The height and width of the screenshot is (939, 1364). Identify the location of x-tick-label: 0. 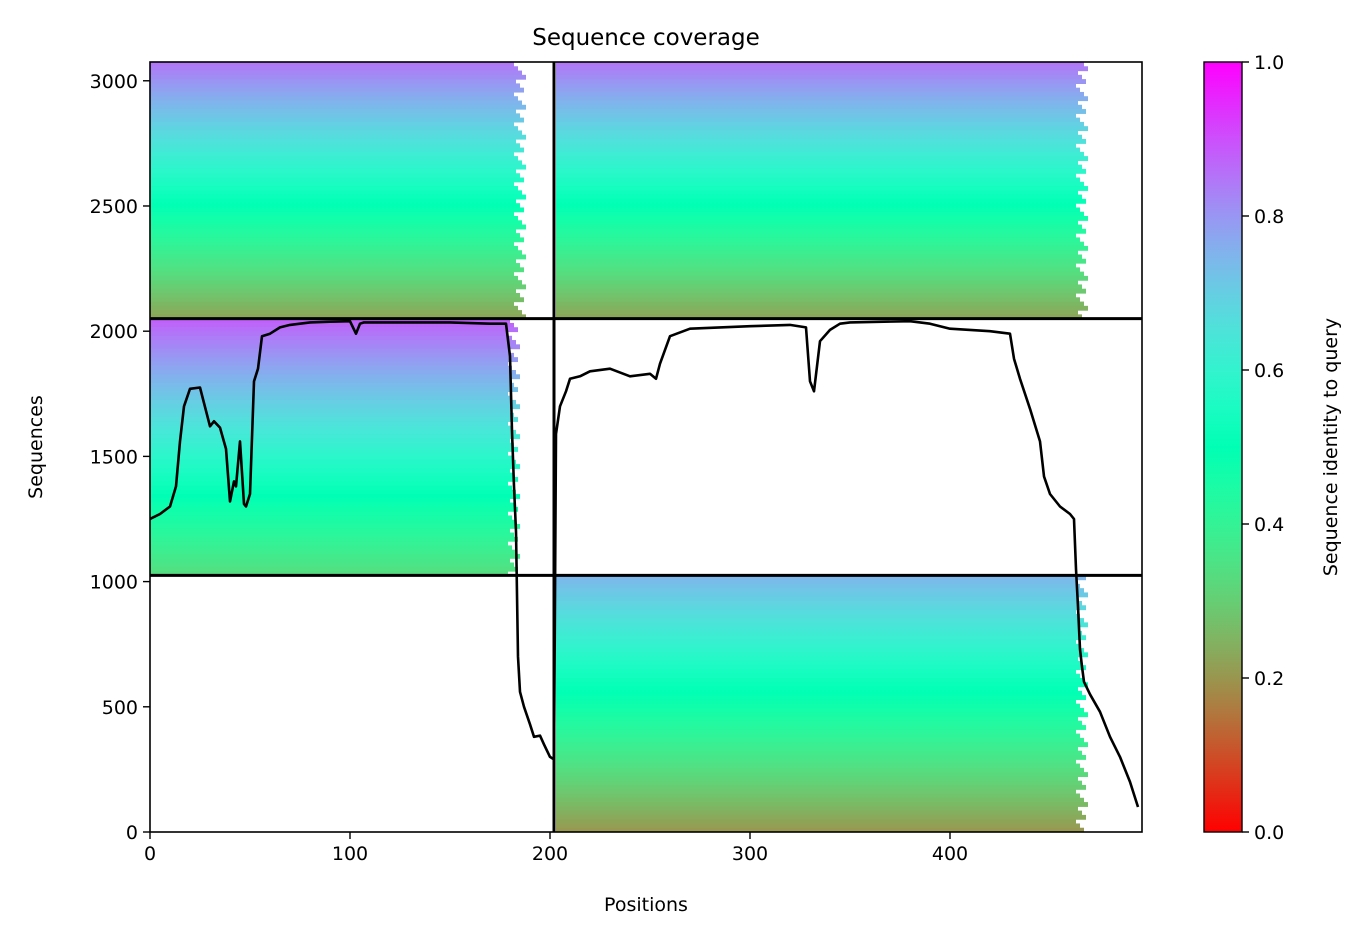
(150, 854).